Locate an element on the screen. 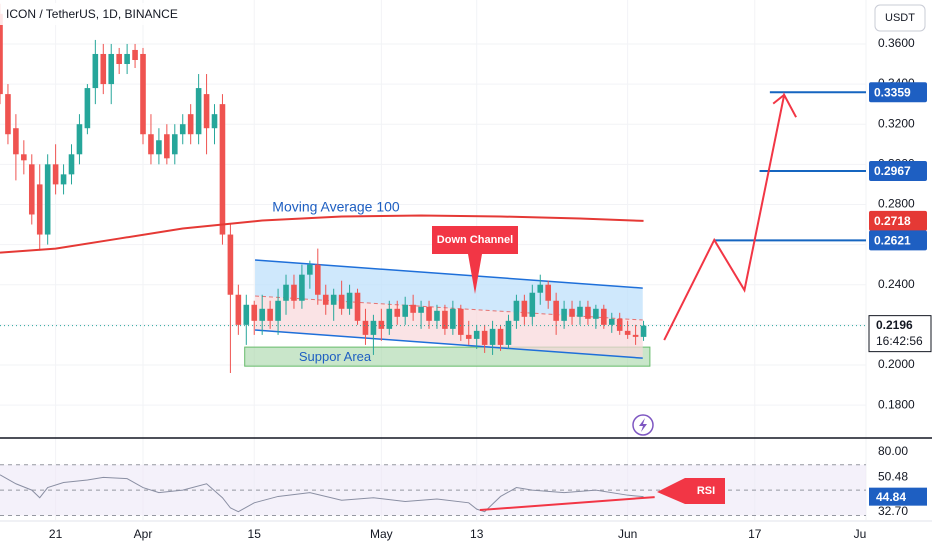 Image resolution: width=932 pixels, height=550 pixels. price-label: 0.3359 is located at coordinates (892, 92).